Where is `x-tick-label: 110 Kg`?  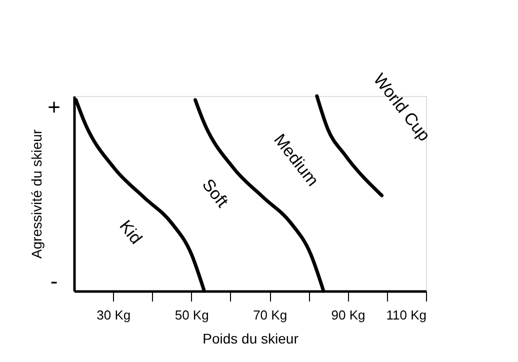 x-tick-label: 110 Kg is located at coordinates (406, 315).